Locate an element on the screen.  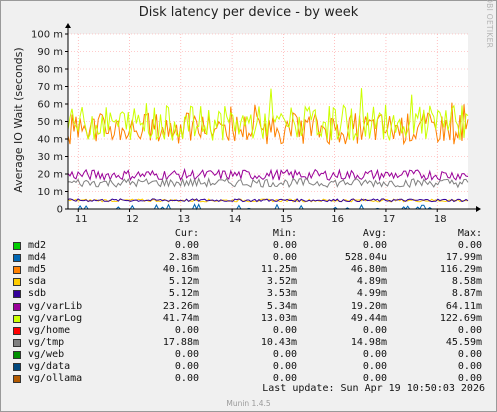
legend-avg: 4.89m is located at coordinates (371, 282).